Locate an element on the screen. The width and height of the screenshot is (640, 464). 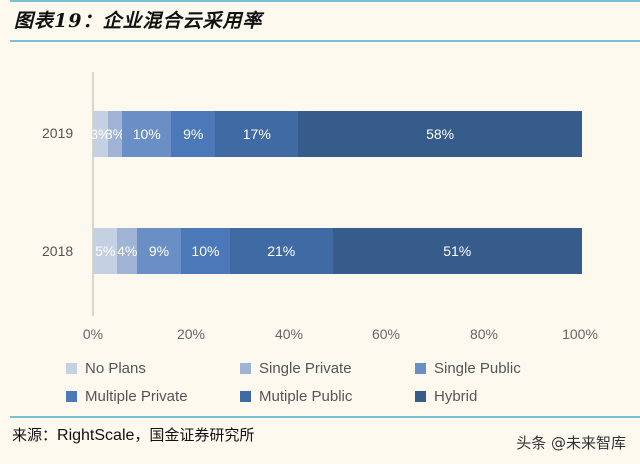
bar-segment-no-plans: 3% is located at coordinates (100, 134).